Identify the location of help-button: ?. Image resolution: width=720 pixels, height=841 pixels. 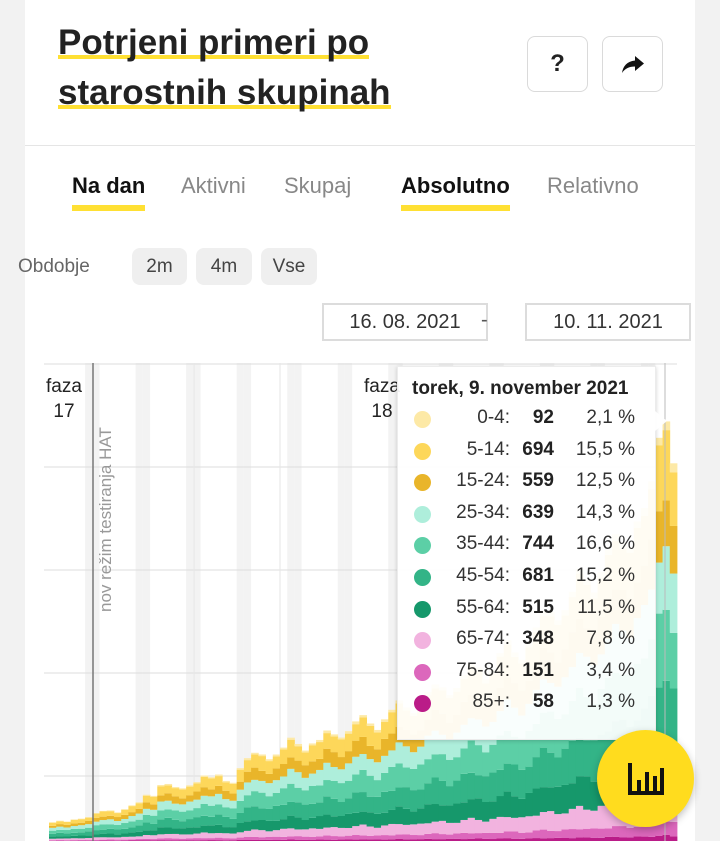
(557, 64).